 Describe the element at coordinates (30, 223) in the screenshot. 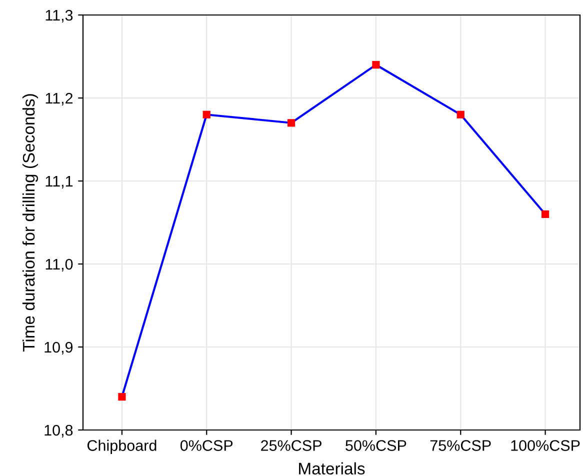

I see `y-axis-title: Time duration for drilling (Seconds)` at that location.